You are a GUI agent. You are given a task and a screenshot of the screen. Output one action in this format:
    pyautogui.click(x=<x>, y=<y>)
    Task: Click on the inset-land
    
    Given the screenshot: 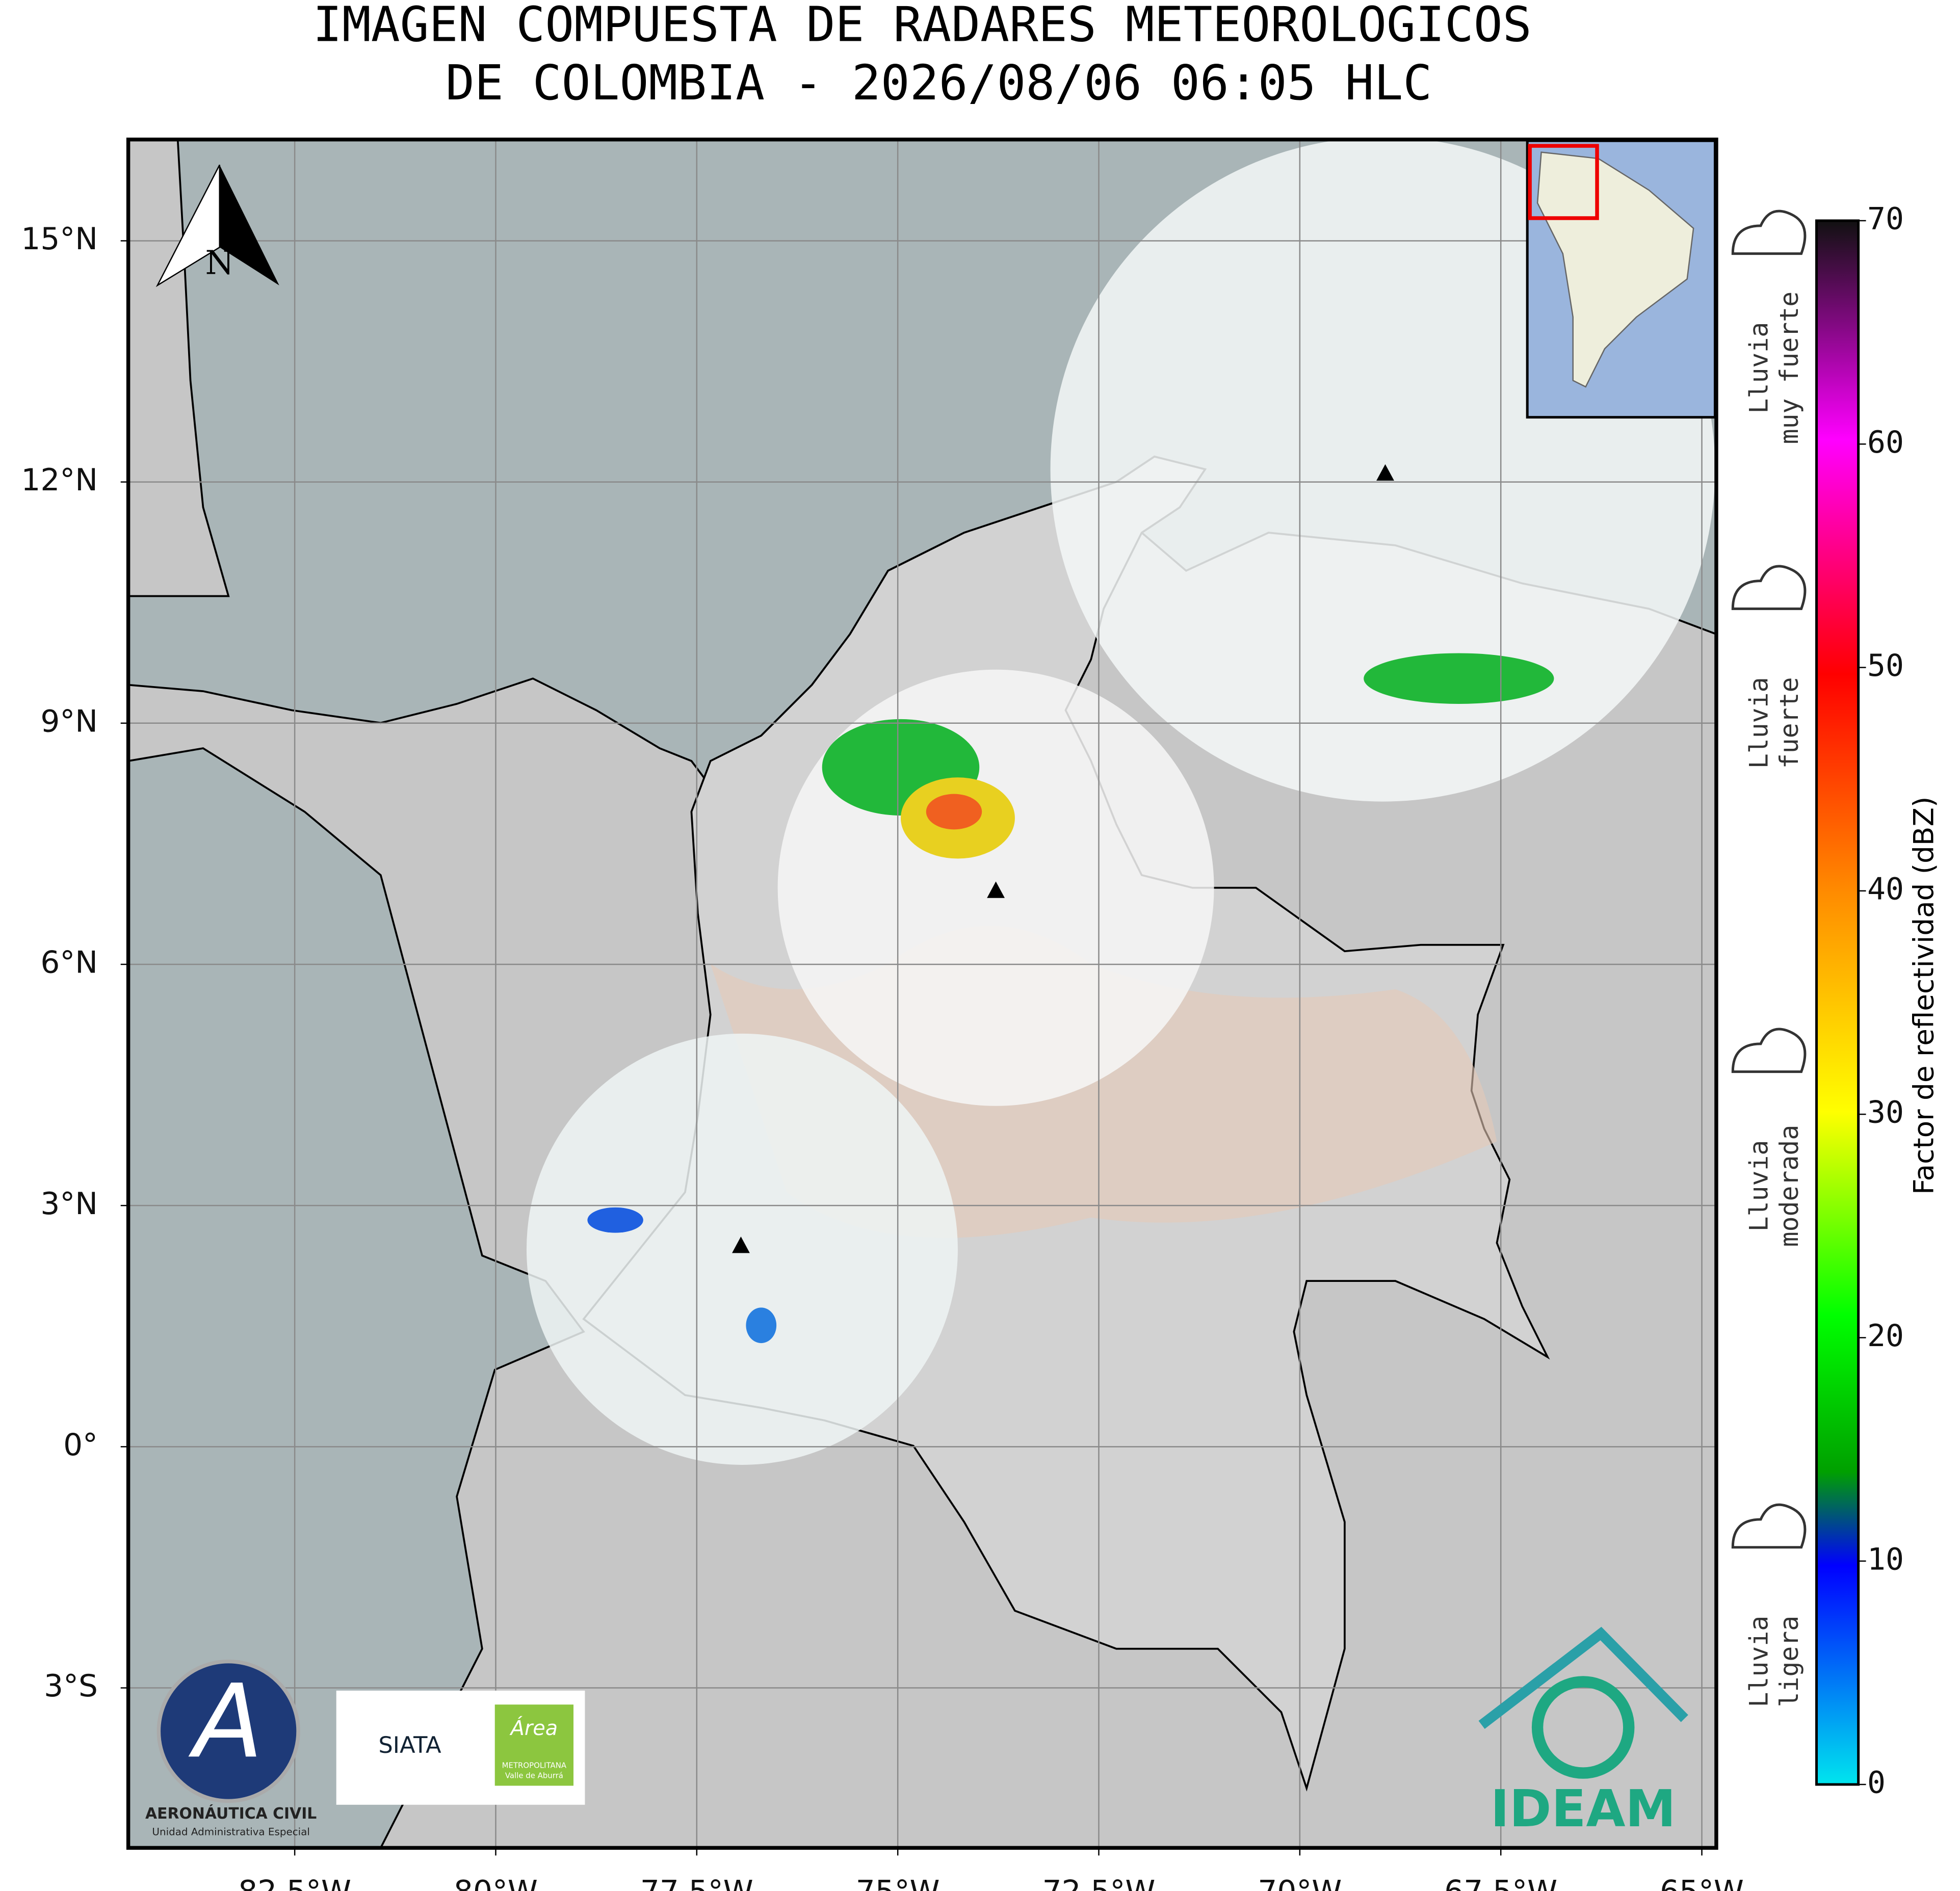 What is the action you would take?
    pyautogui.click(x=1615, y=269)
    